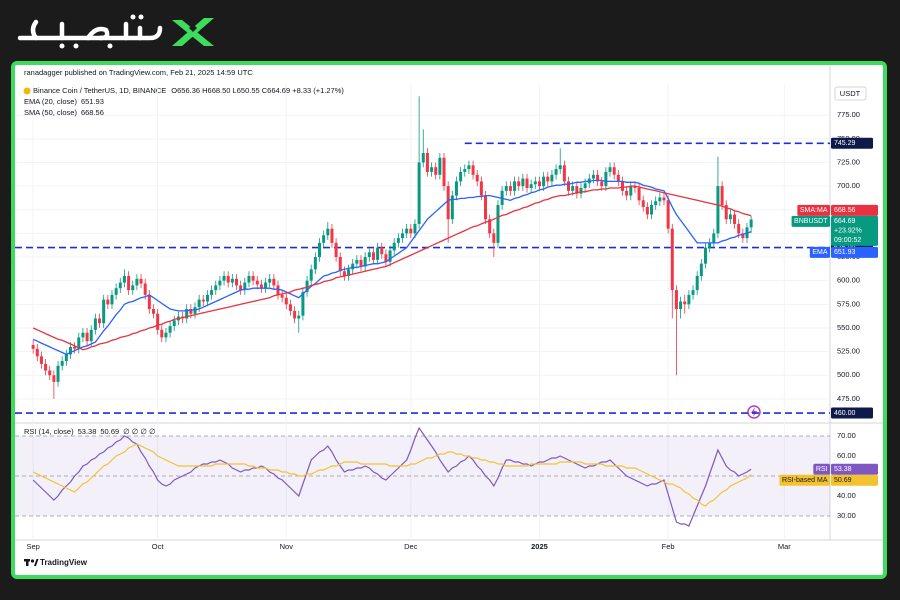  What do you see at coordinates (158, 546) in the screenshot?
I see `x-tick-label: Oct` at bounding box center [158, 546].